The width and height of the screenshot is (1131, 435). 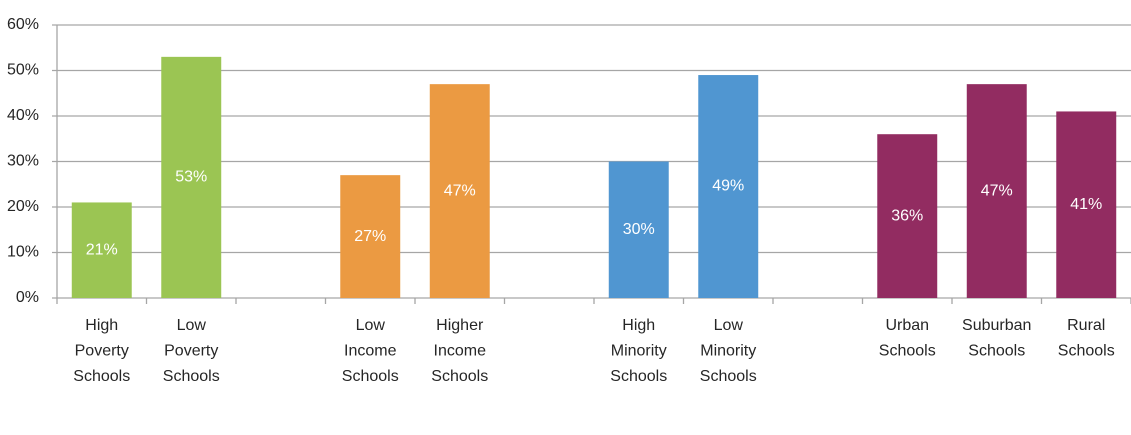 What do you see at coordinates (191, 351) in the screenshot?
I see `x-tick-label: Low Poverty Schools` at bounding box center [191, 351].